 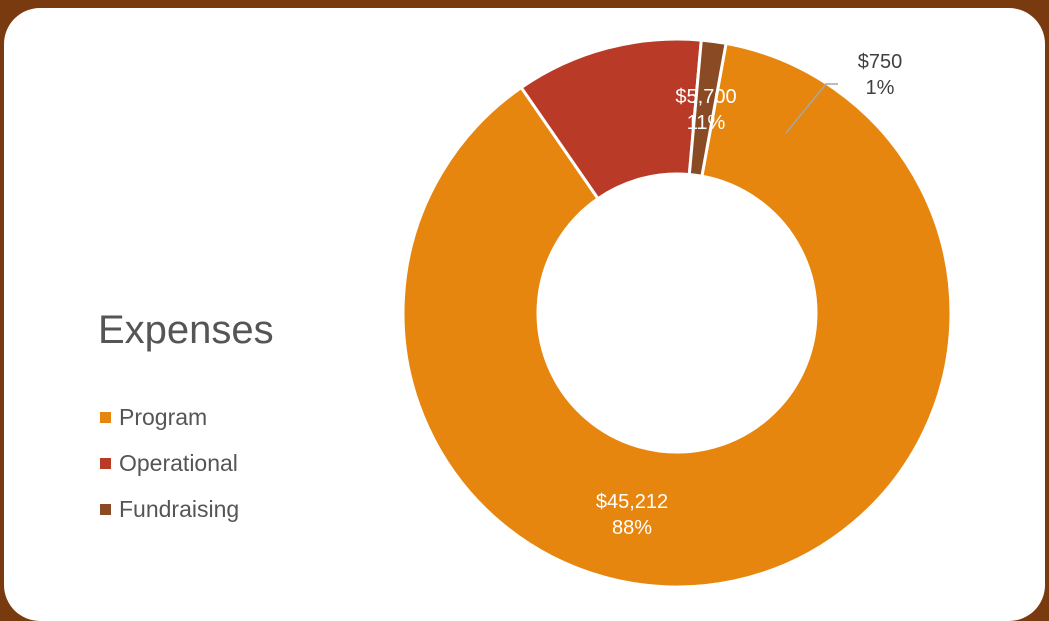 I want to click on data-label-program-value: $45,212, so click(x=632, y=502).